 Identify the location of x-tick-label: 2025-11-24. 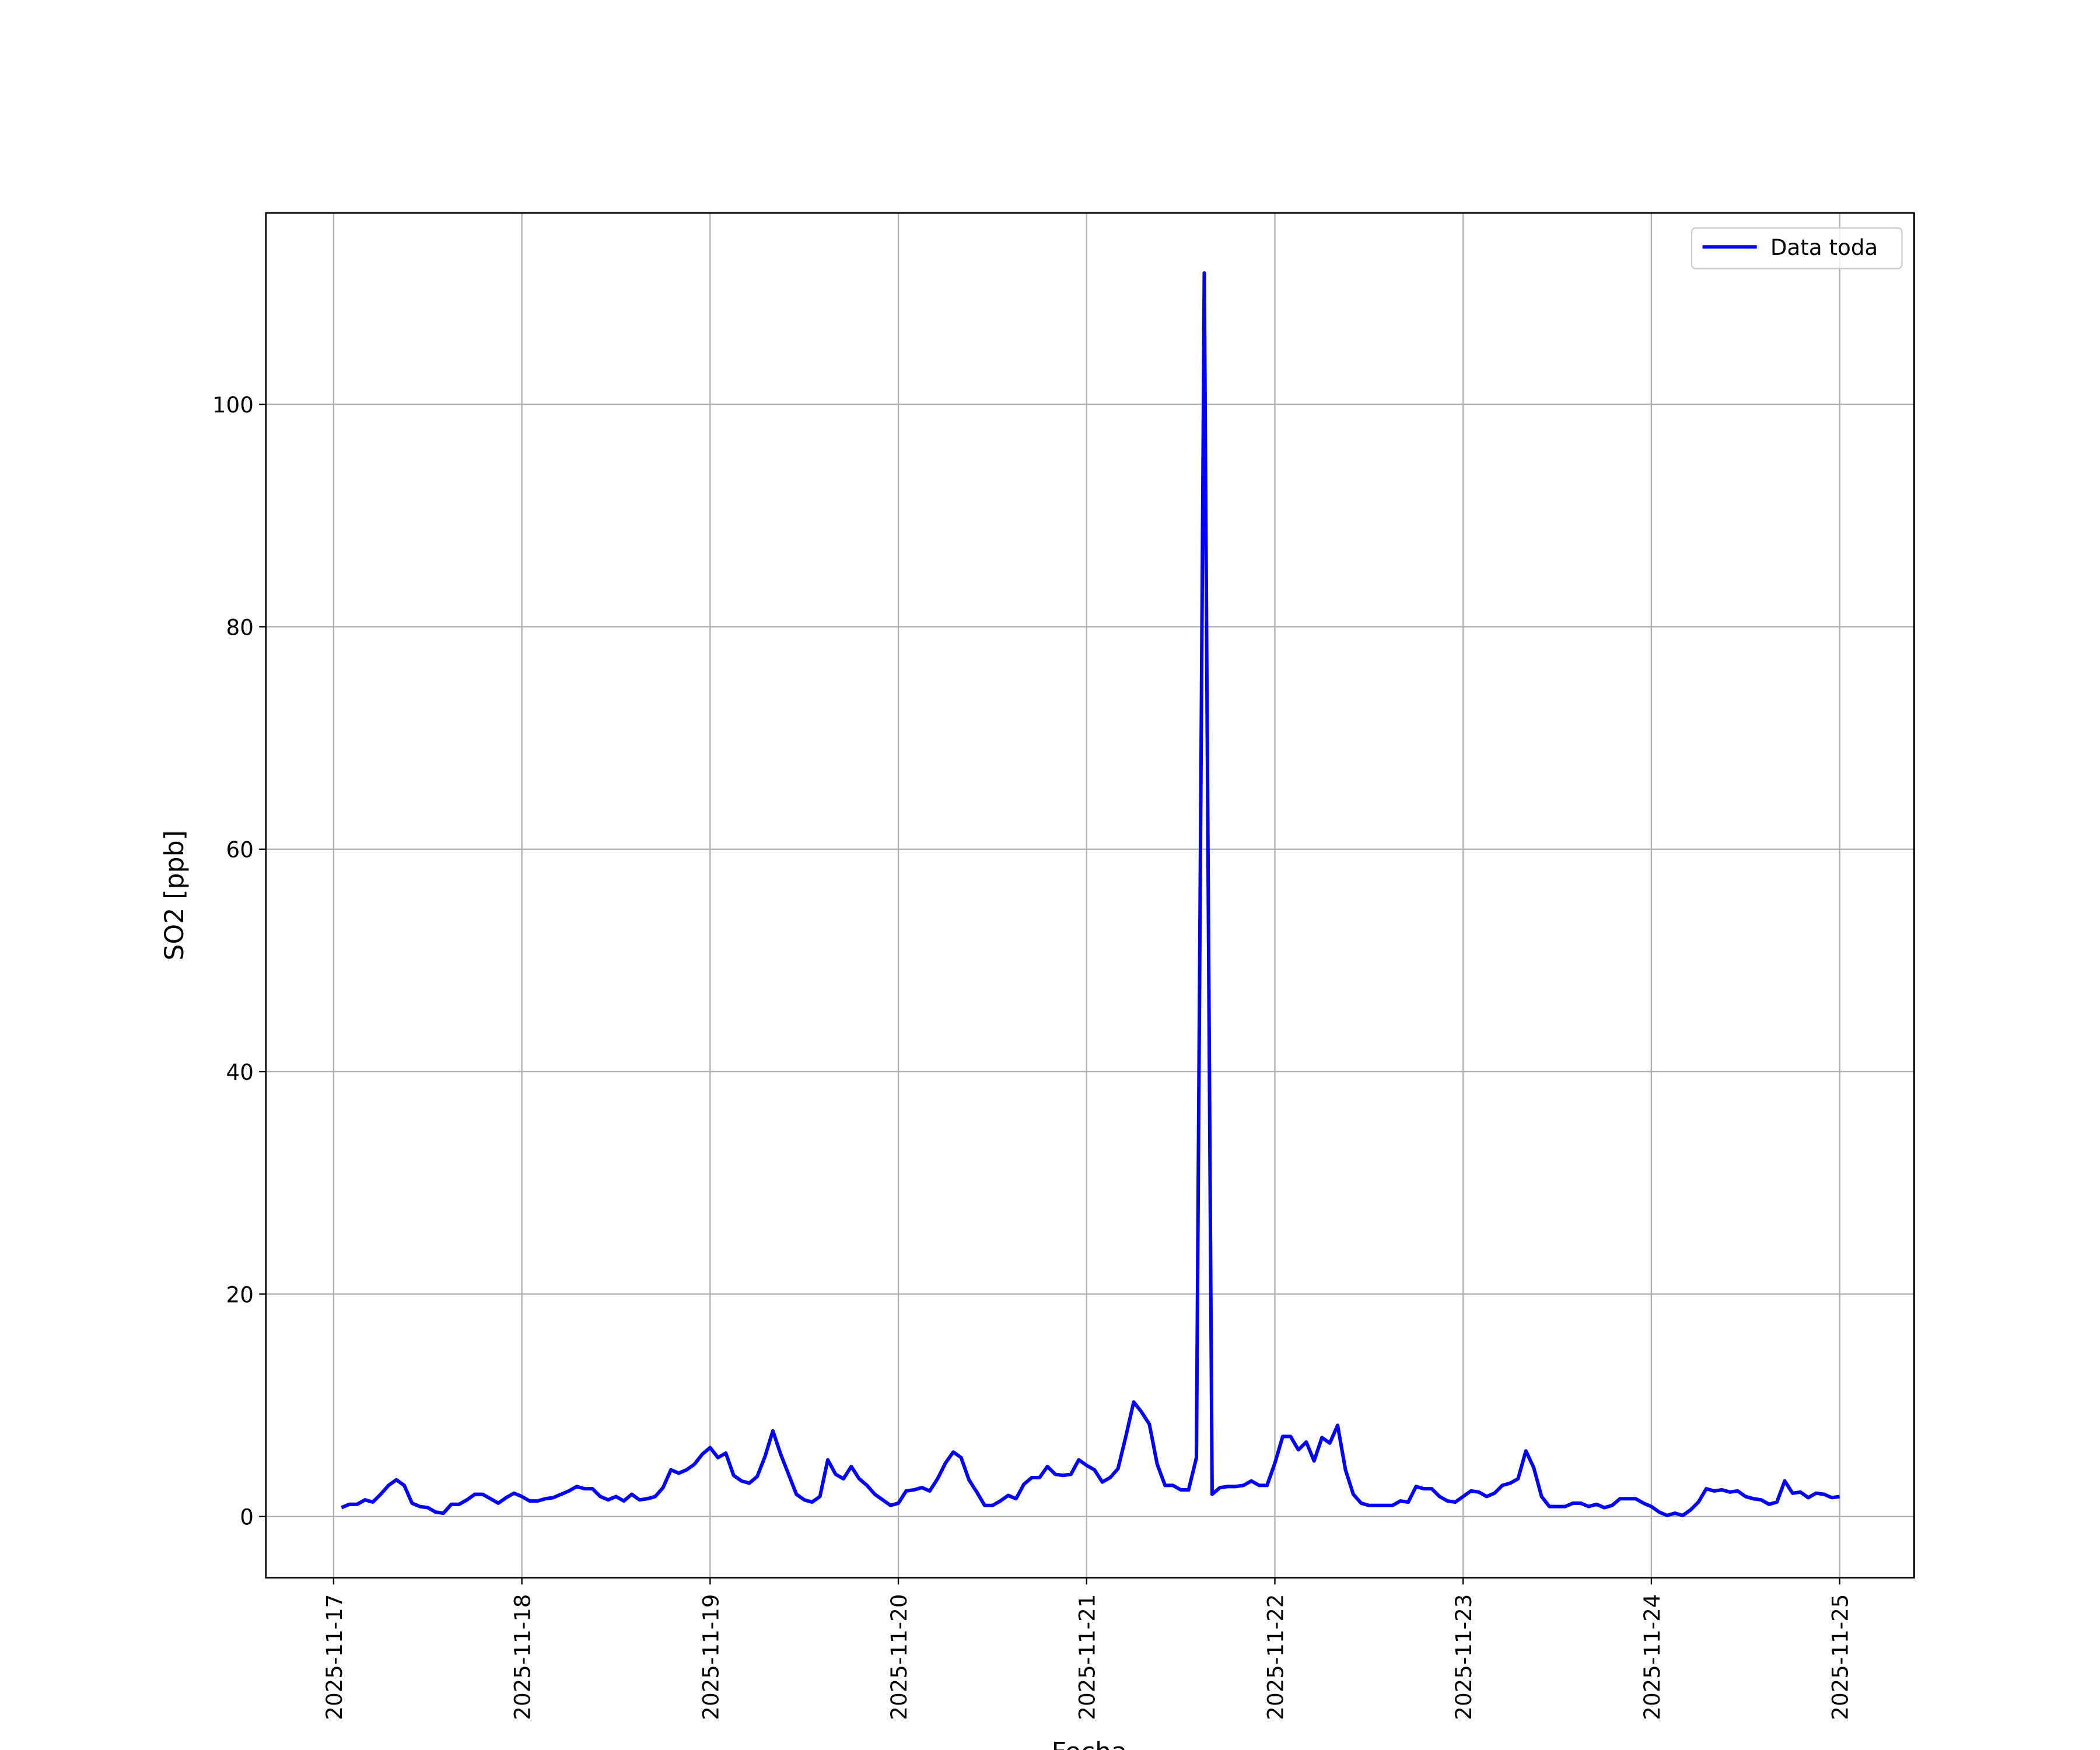
(1652, 1657).